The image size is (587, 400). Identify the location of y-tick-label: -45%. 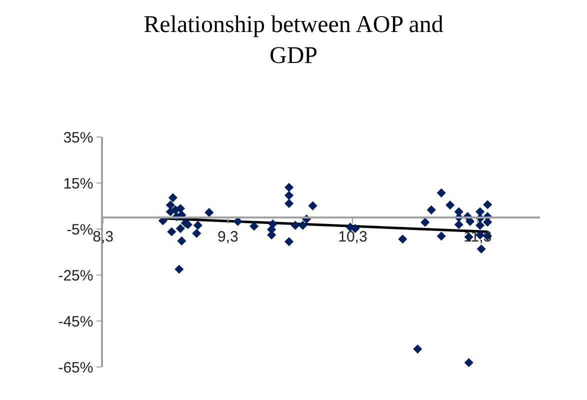
(76, 321).